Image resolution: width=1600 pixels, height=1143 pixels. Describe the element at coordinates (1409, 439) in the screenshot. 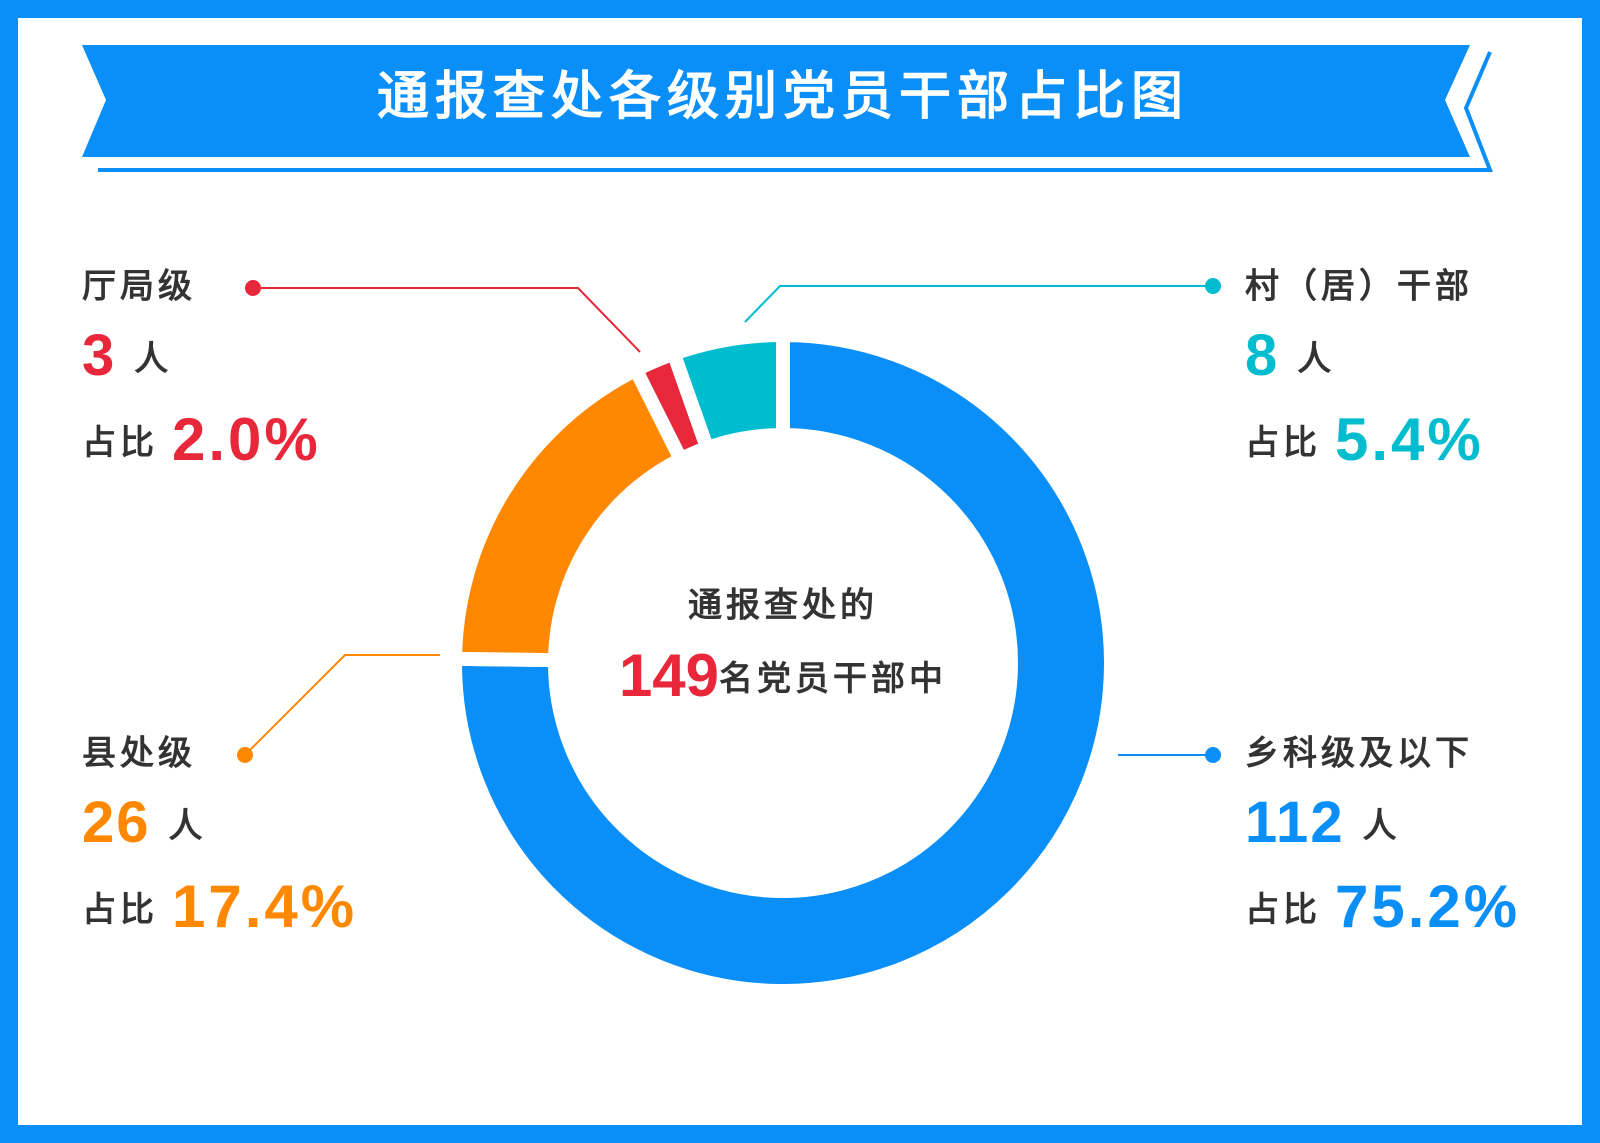

I see `share-value: 5.4%` at that location.